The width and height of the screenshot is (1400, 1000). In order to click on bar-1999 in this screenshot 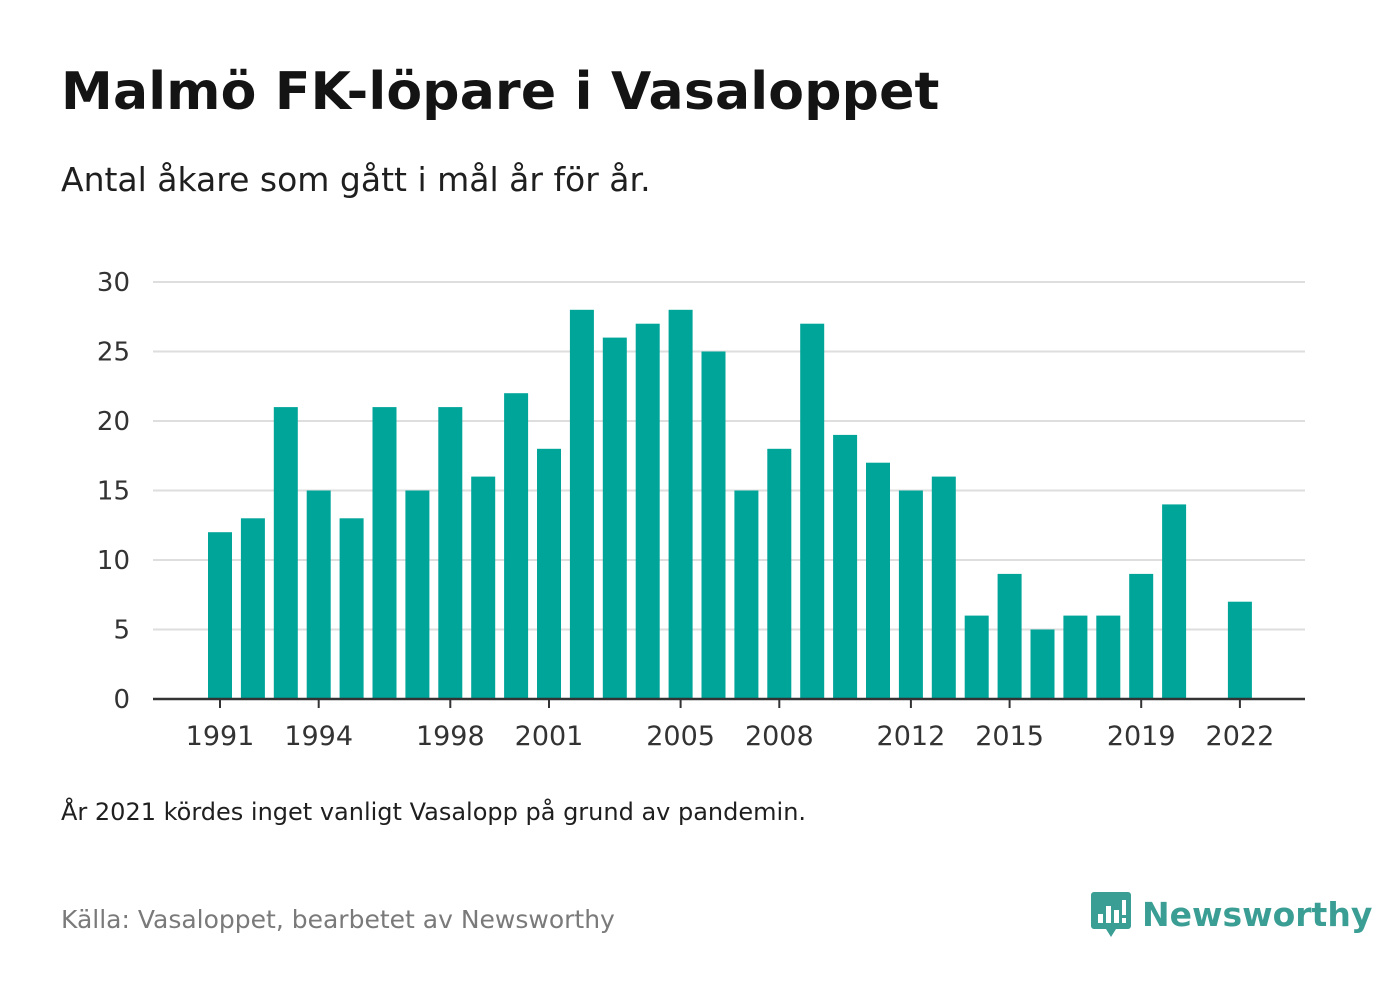, I will do `click(483, 587)`.